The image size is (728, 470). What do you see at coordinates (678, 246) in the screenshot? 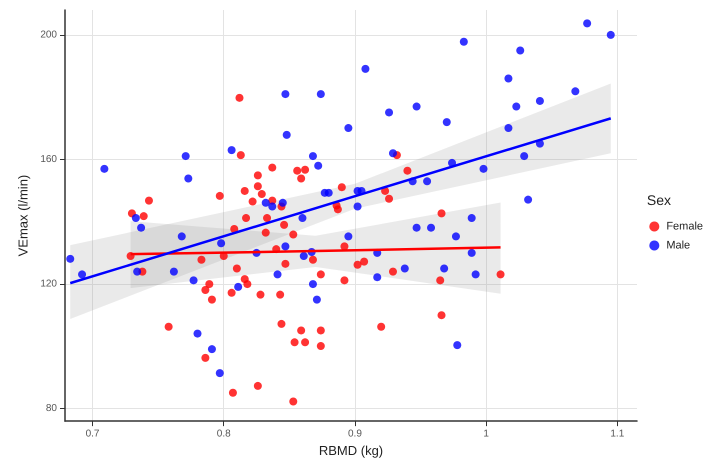
I see `legend-label: Male` at bounding box center [678, 246].